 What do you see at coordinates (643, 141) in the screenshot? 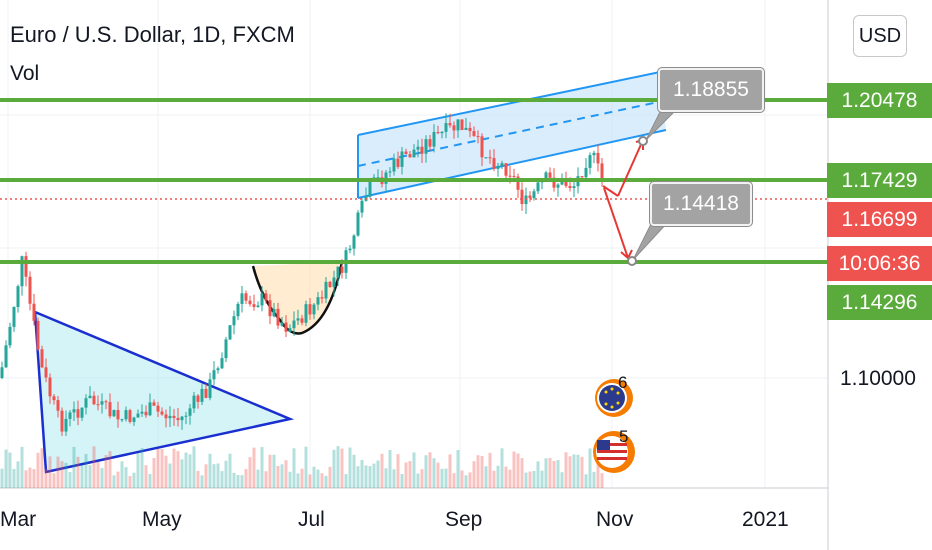
I see `target-dot-high` at bounding box center [643, 141].